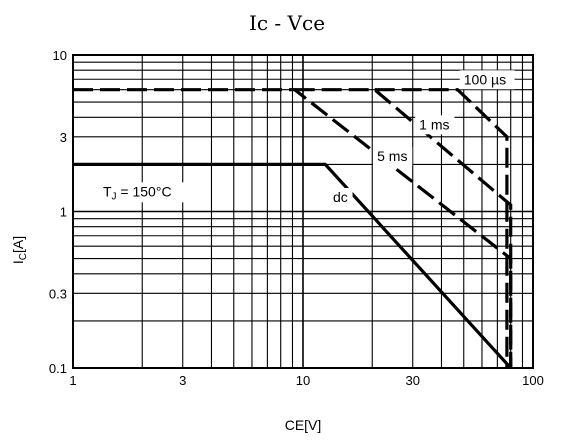 The width and height of the screenshot is (561, 441). What do you see at coordinates (63, 137) in the screenshot?
I see `y-tick-label: 3` at bounding box center [63, 137].